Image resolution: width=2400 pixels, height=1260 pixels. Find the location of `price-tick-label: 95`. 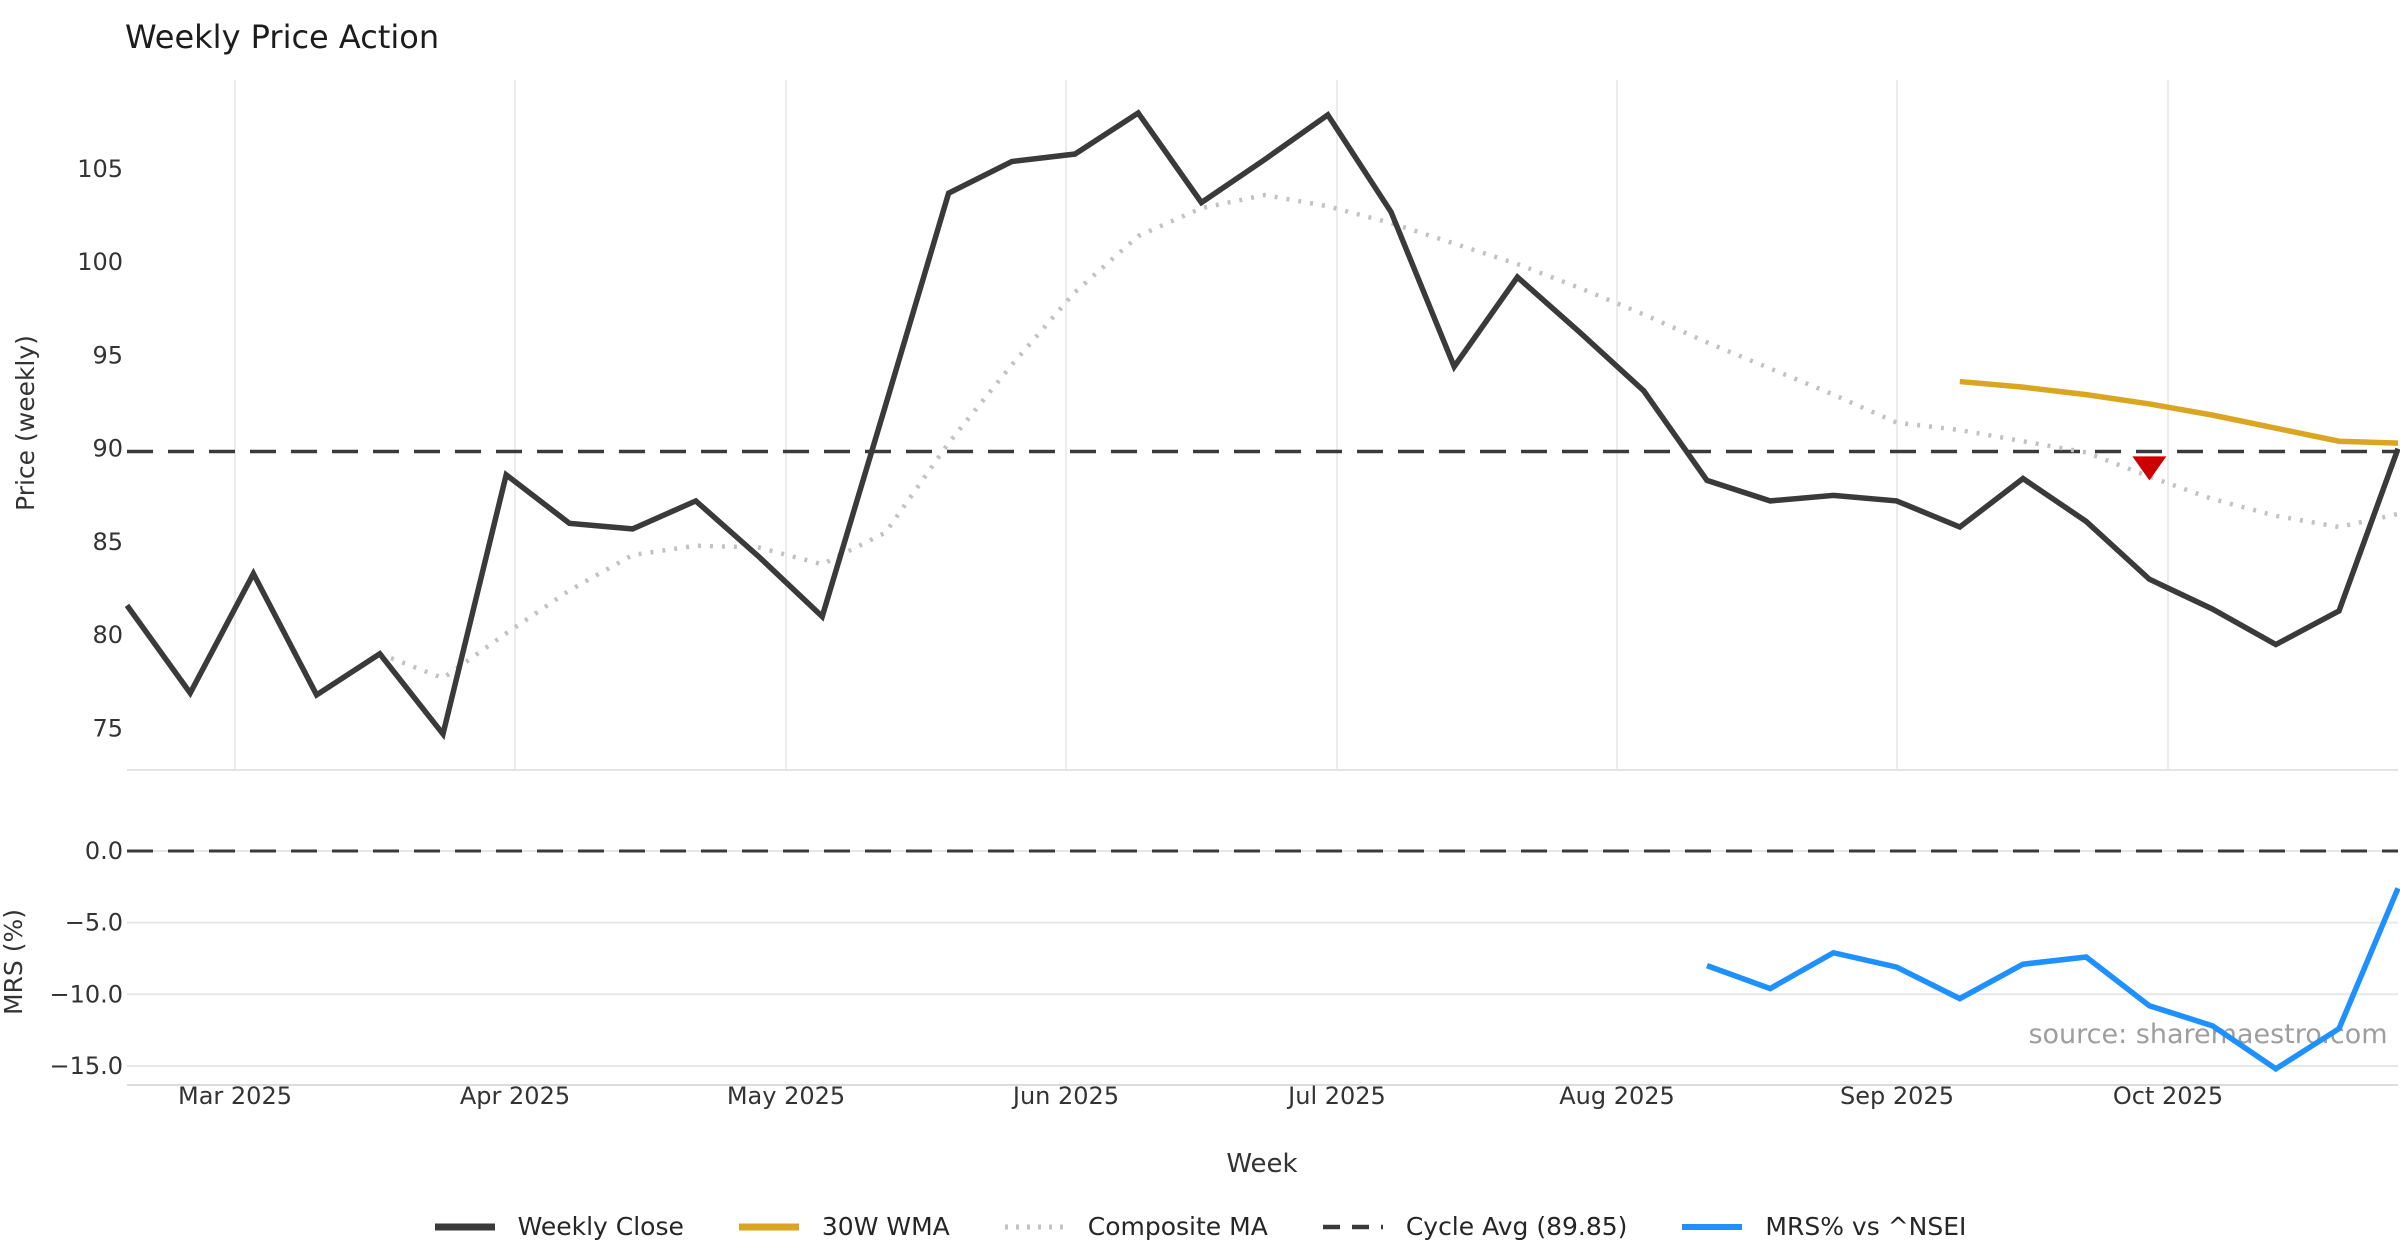

price-tick-label: 95 is located at coordinates (107, 355).